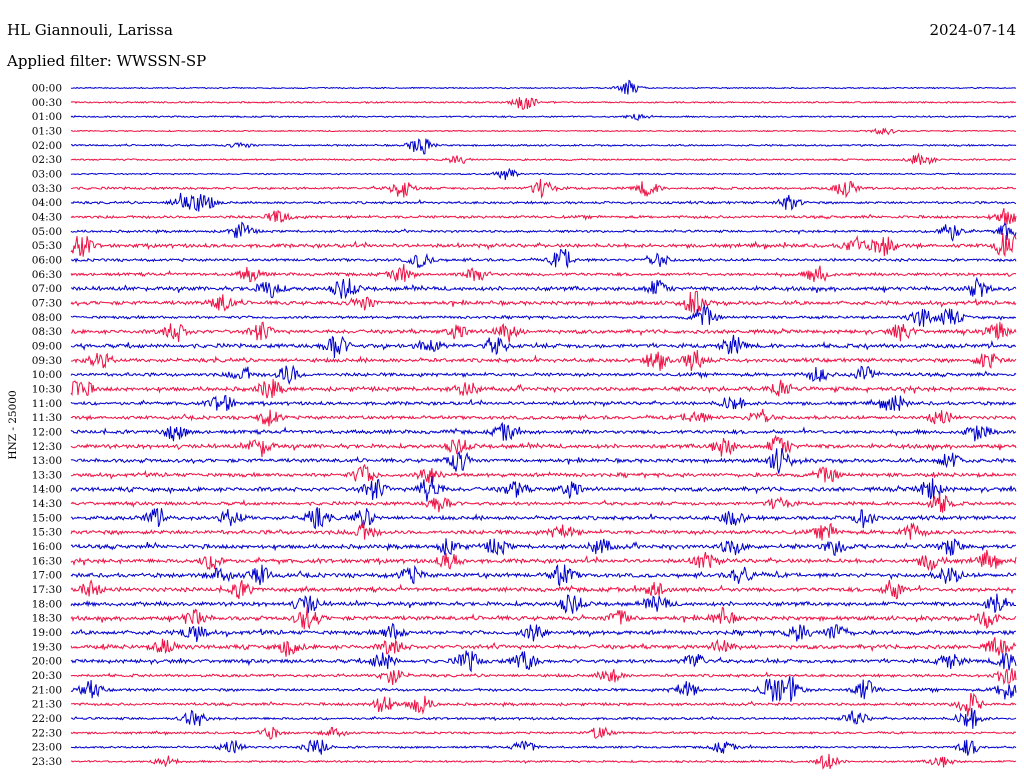 This screenshot has width=1024, height=780. Describe the element at coordinates (47, 246) in the screenshot. I see `row-label-0530: 05:30` at that location.